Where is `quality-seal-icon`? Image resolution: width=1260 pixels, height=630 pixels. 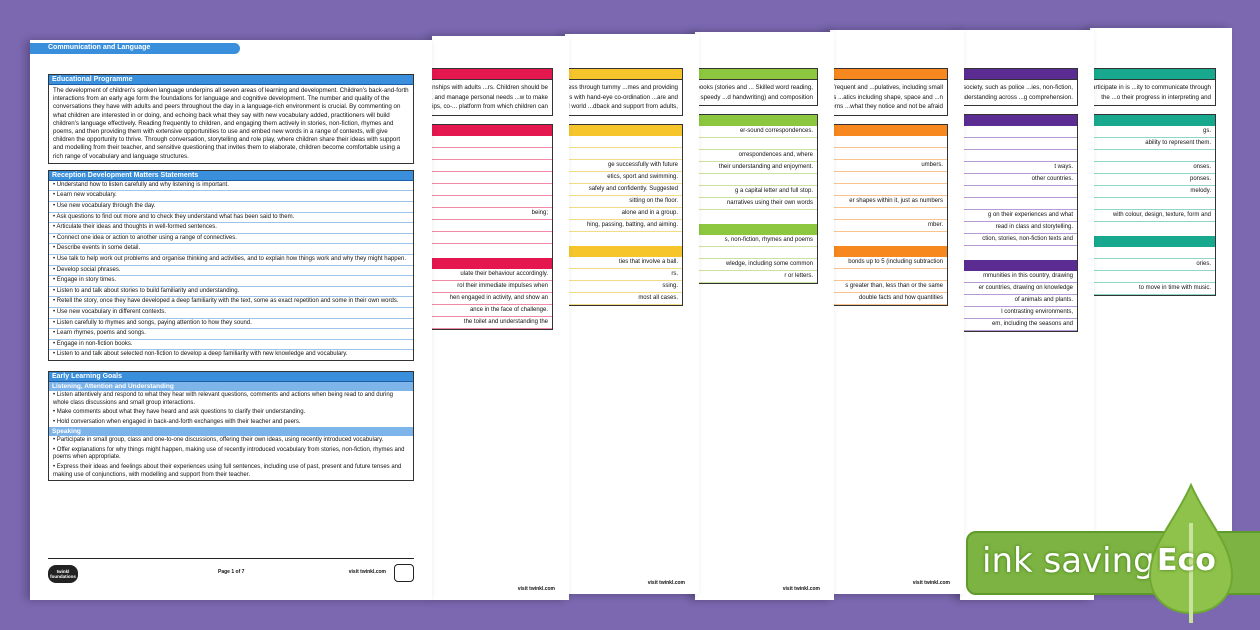 quality-seal-icon is located at coordinates (404, 573).